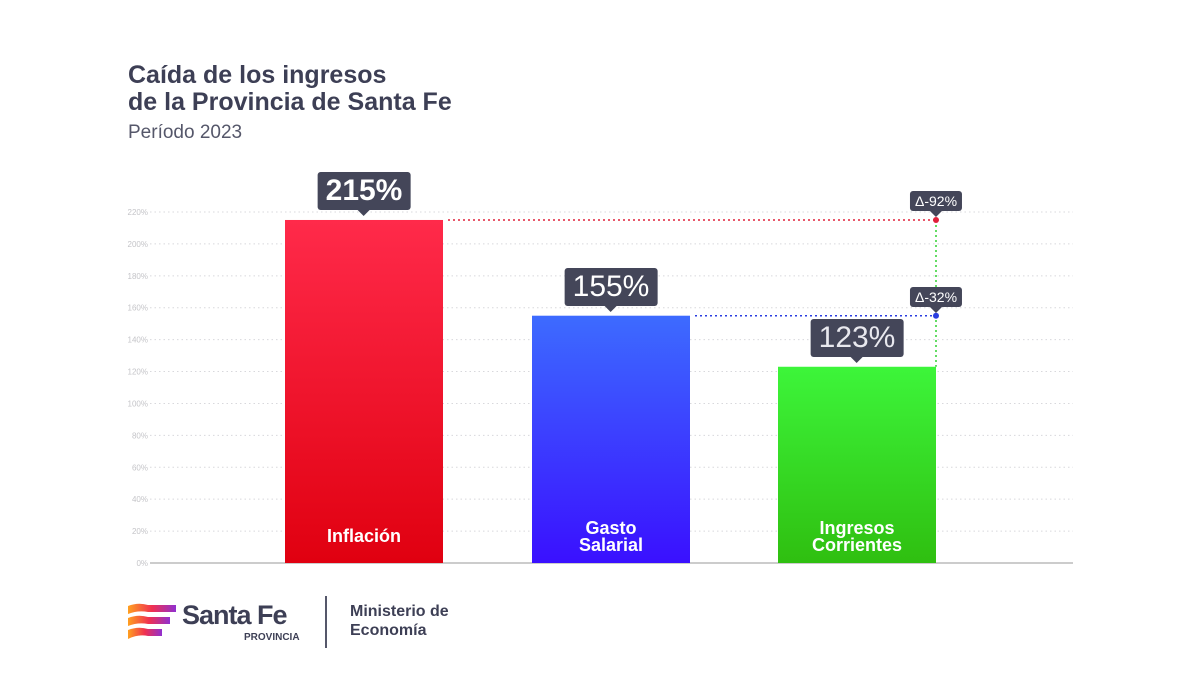 Image resolution: width=1200 pixels, height=675 pixels. What do you see at coordinates (326, 622) in the screenshot?
I see `footer-divider` at bounding box center [326, 622].